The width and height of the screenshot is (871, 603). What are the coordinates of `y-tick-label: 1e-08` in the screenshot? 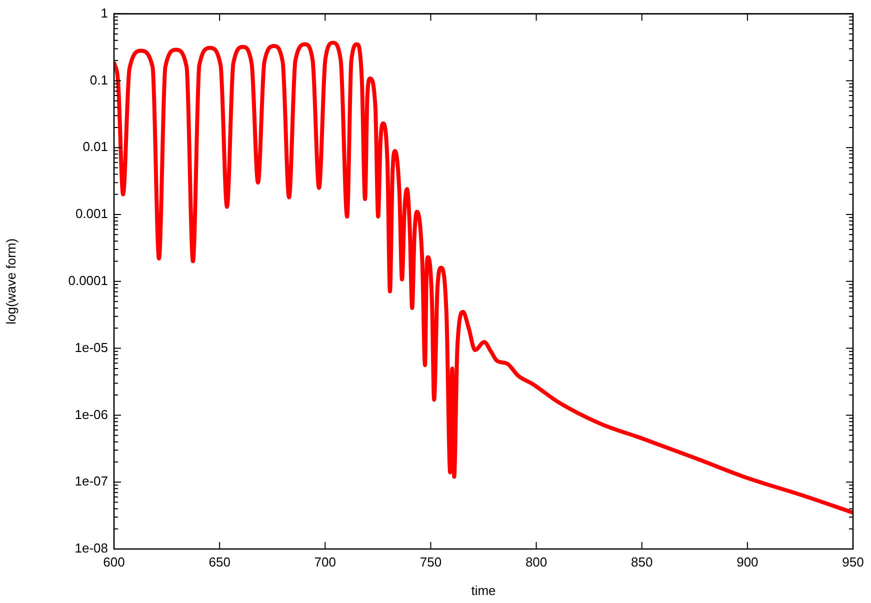 It's located at (91, 548).